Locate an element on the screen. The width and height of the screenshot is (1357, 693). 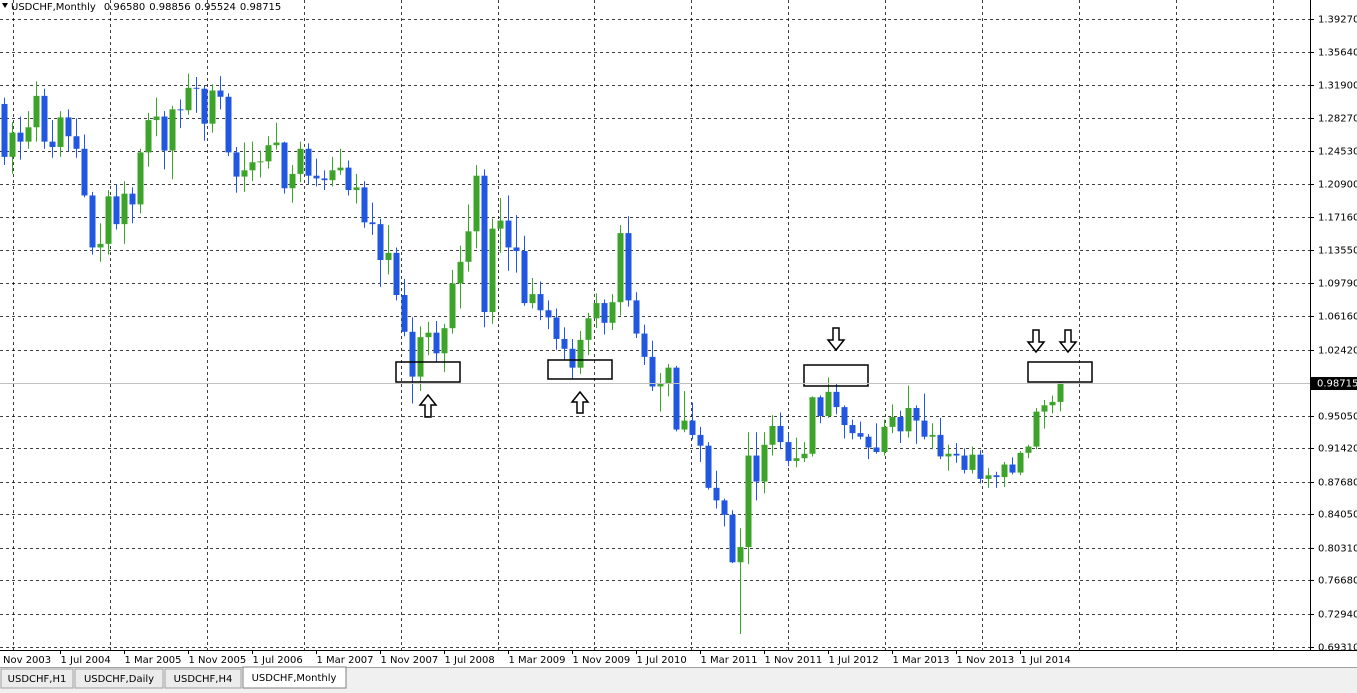
y-tick-label: 0.87680 is located at coordinates (1337, 483).